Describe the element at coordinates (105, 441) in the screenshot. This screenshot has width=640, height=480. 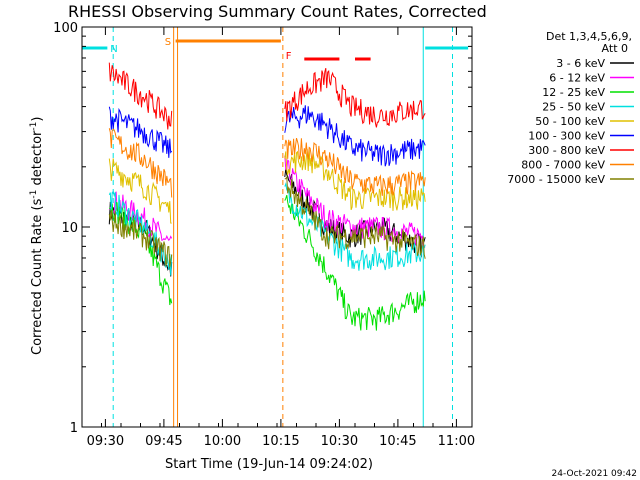
I see `x-tick-label-0: 09:30` at that location.